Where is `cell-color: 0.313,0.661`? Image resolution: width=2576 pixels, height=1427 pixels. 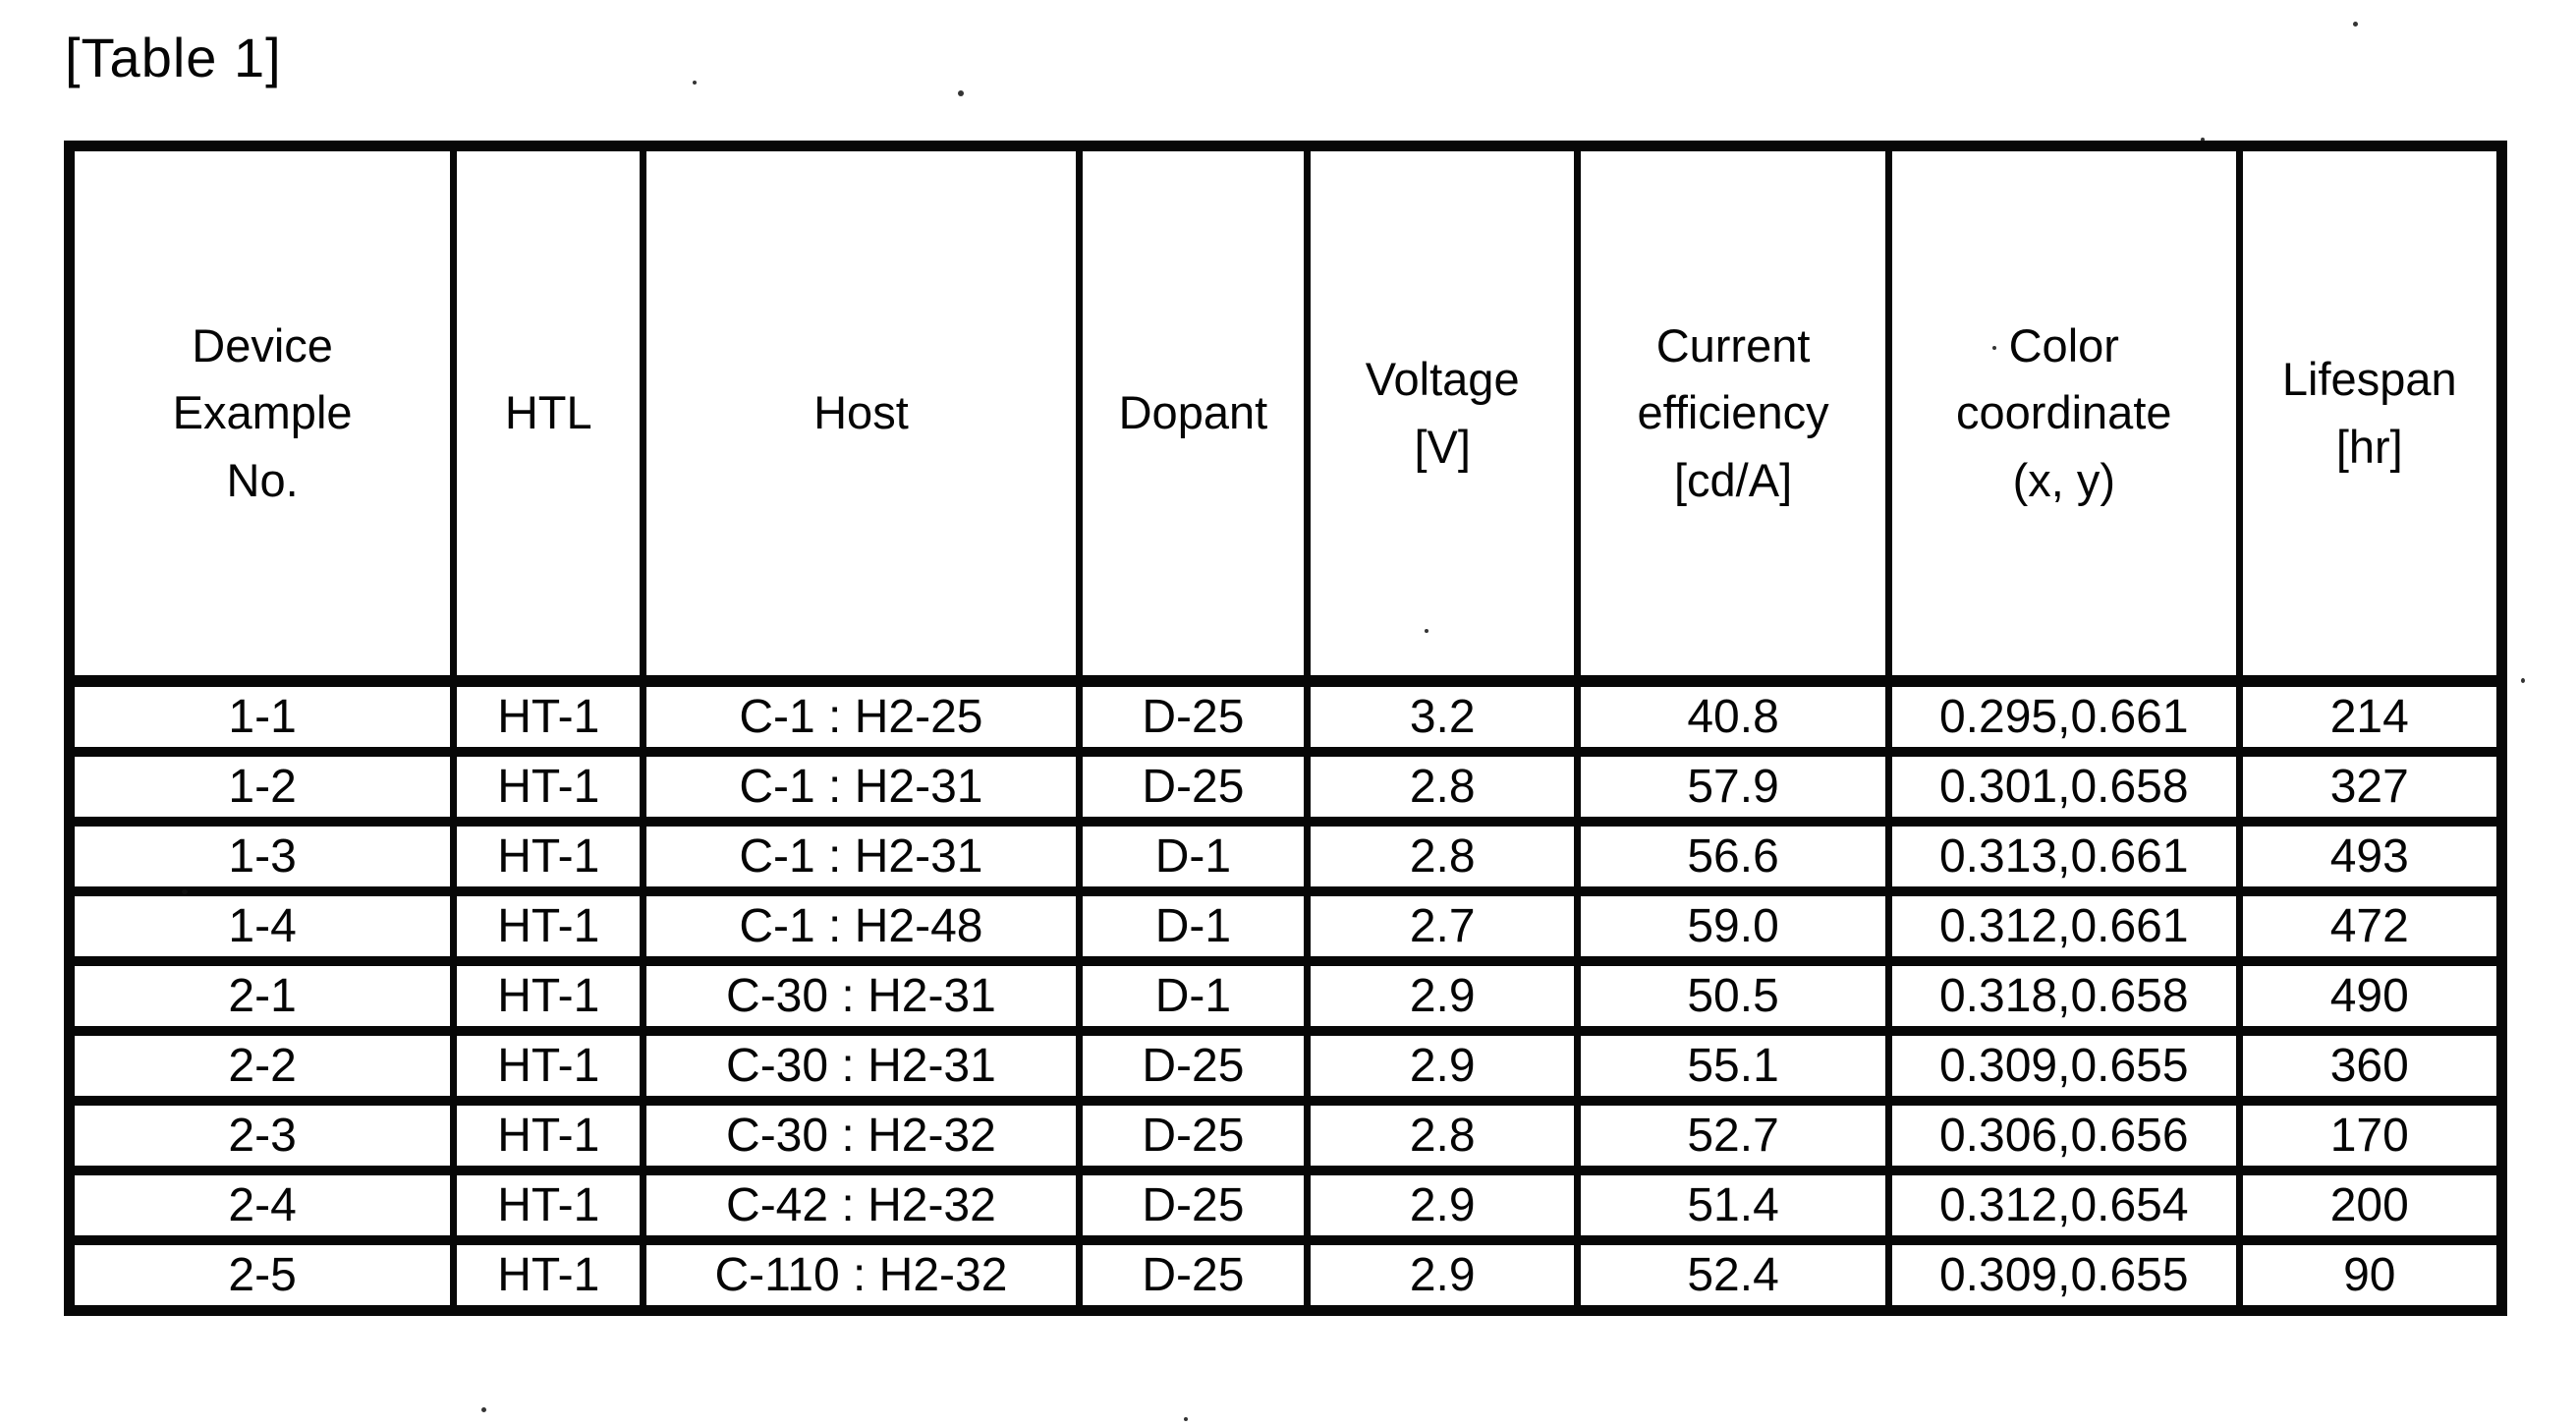 cell-color: 0.313,0.661 is located at coordinates (2064, 856).